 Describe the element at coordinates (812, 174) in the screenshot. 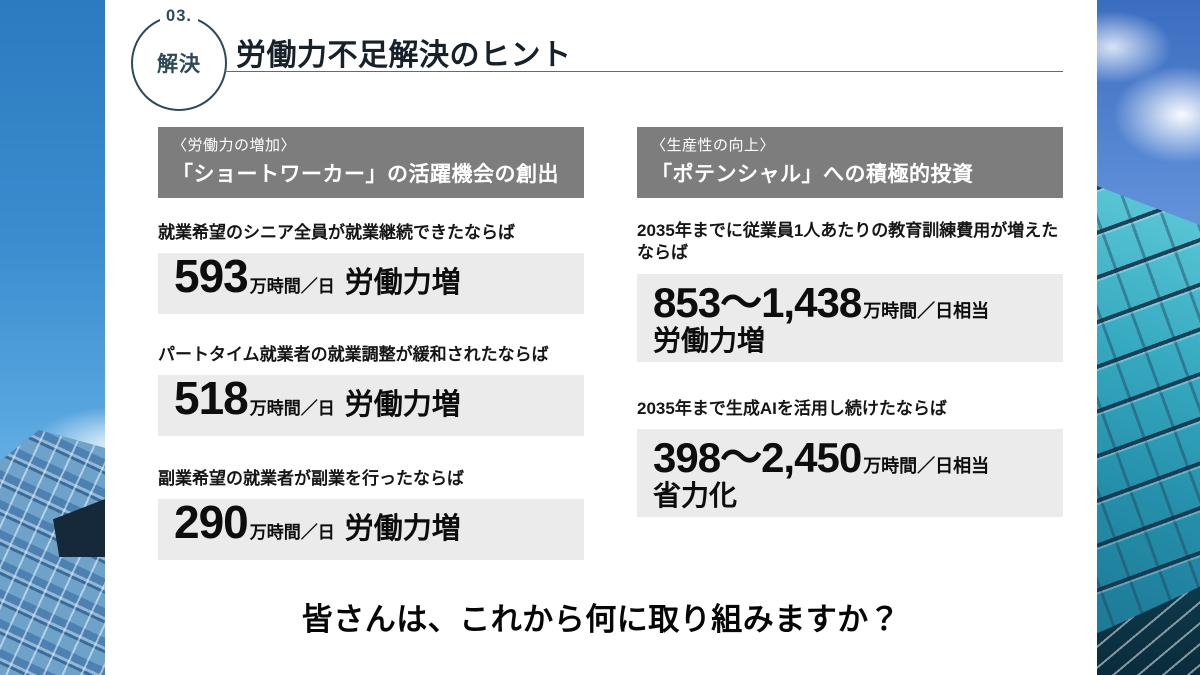

I see `column-heading: 「ポテンシャル」への積極的投資` at that location.